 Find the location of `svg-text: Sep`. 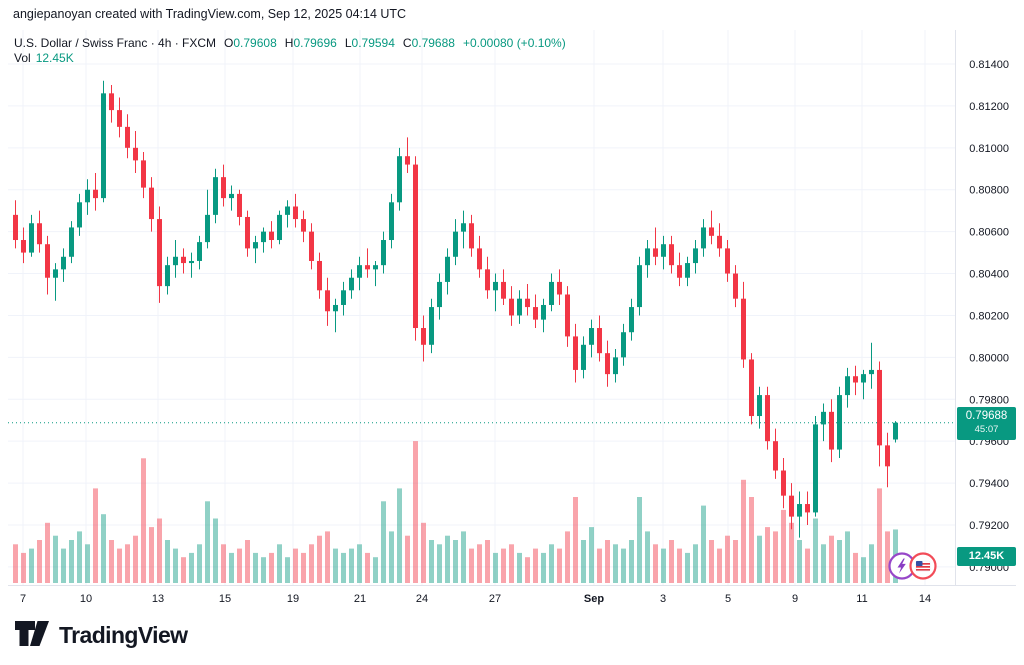

svg-text: Sep is located at coordinates (594, 599).